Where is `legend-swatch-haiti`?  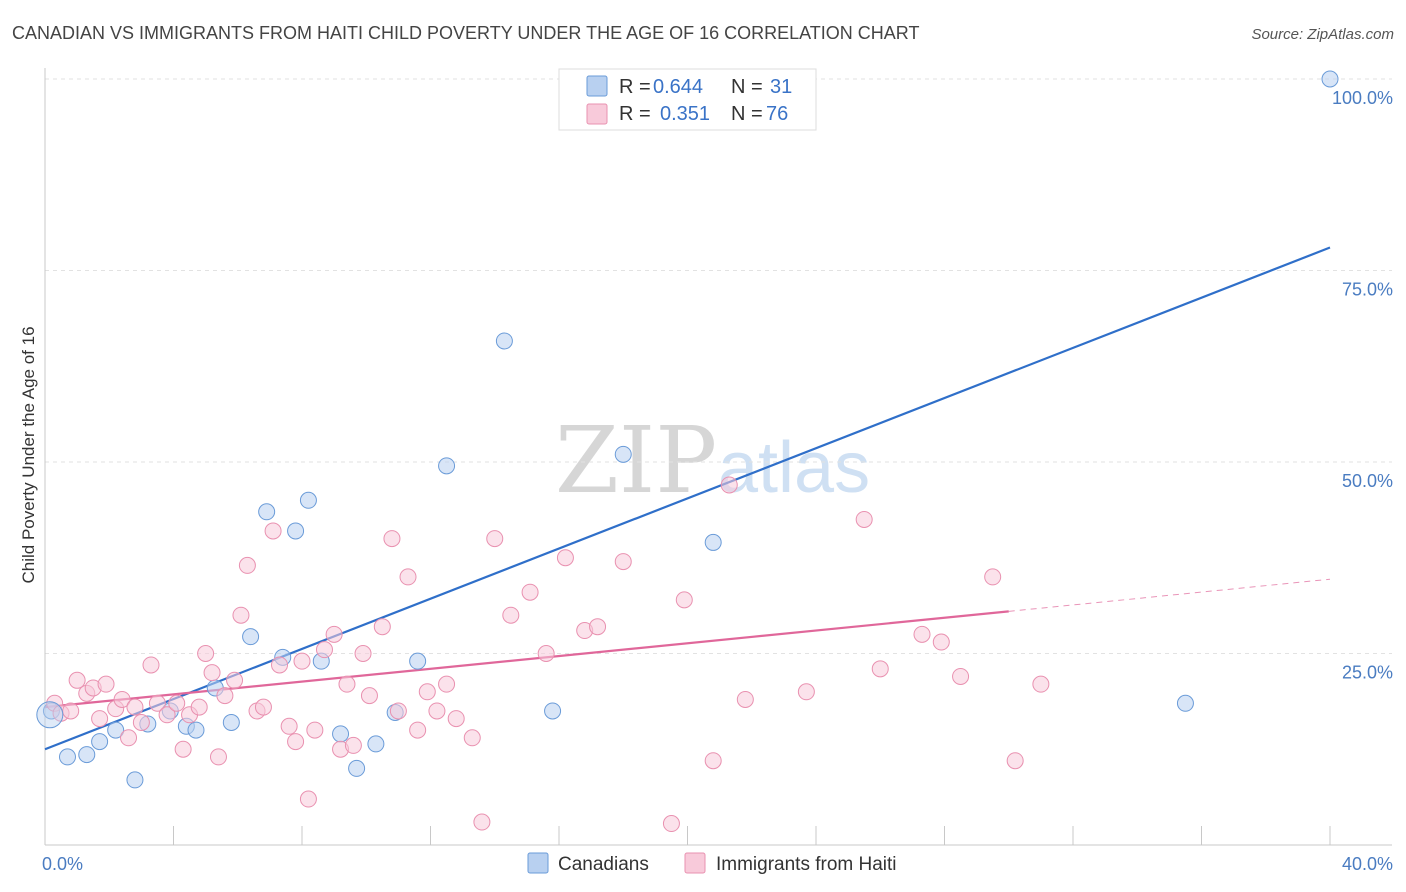
legend-swatch-haiti is located at coordinates (597, 114).